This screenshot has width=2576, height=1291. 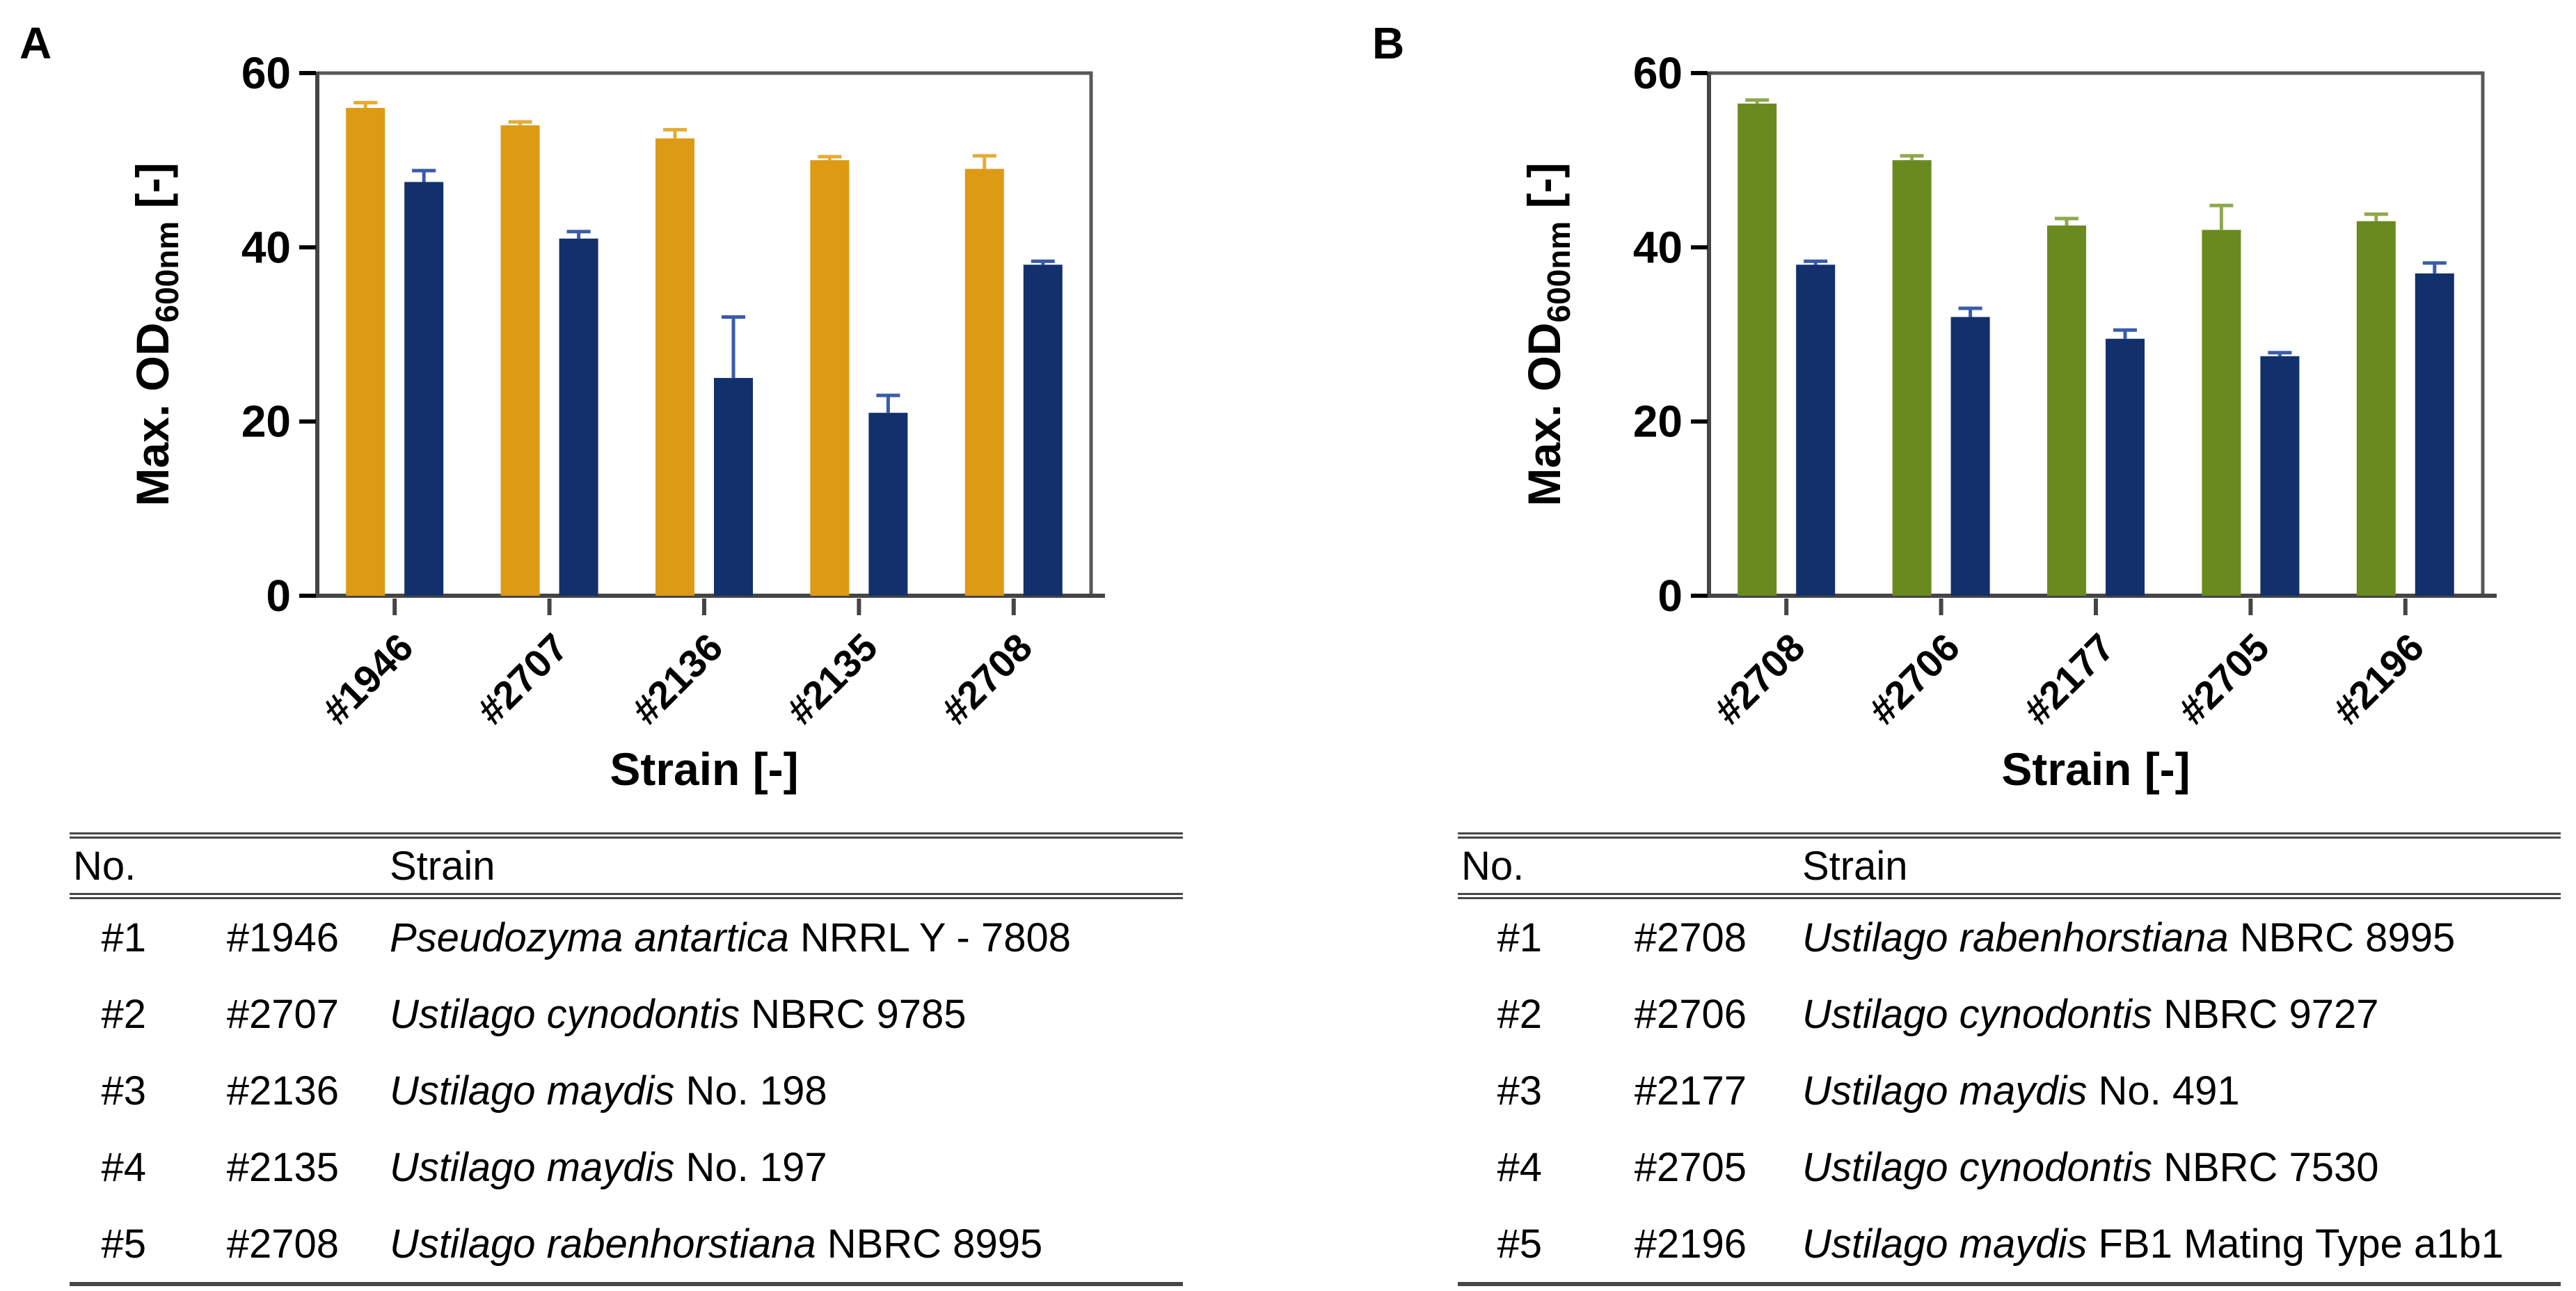 I want to click on strain-name: Ustilago cynodontis NBRC 7530, so click(x=2090, y=1167).